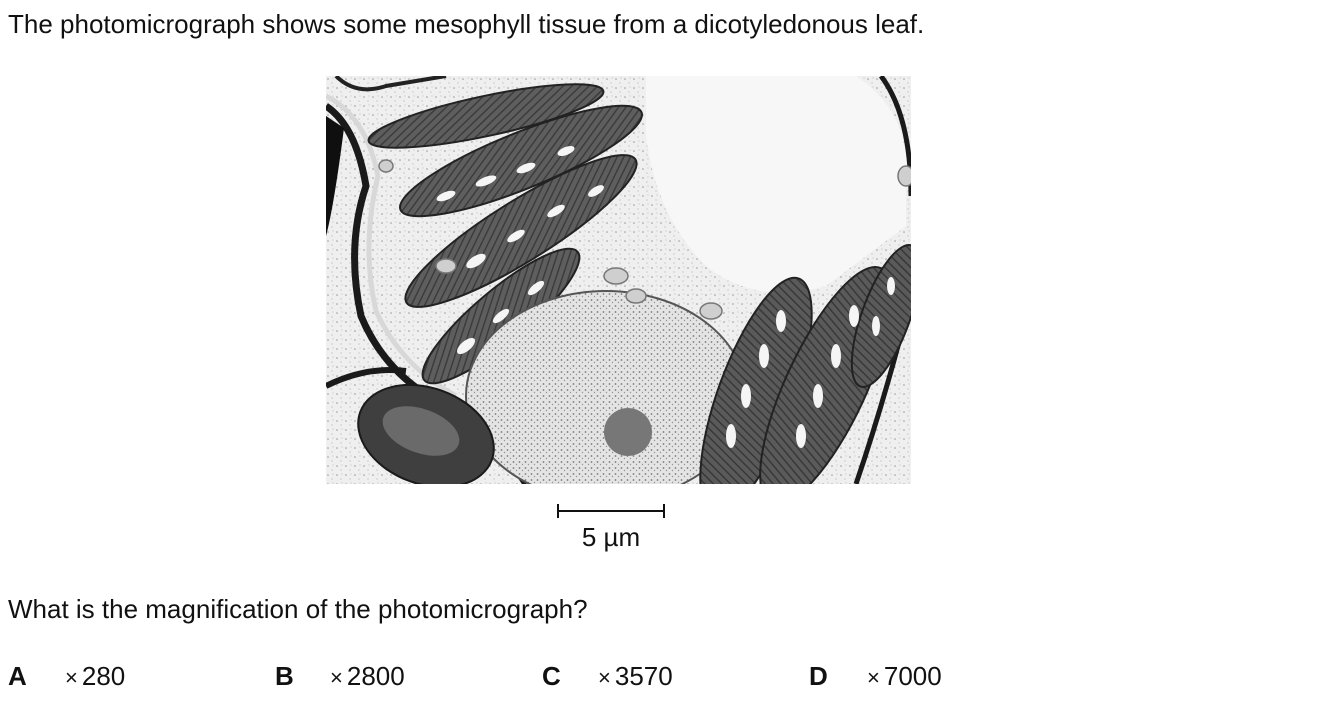  What do you see at coordinates (558, 511) in the screenshot?
I see `scale-bar-left-tick` at bounding box center [558, 511].